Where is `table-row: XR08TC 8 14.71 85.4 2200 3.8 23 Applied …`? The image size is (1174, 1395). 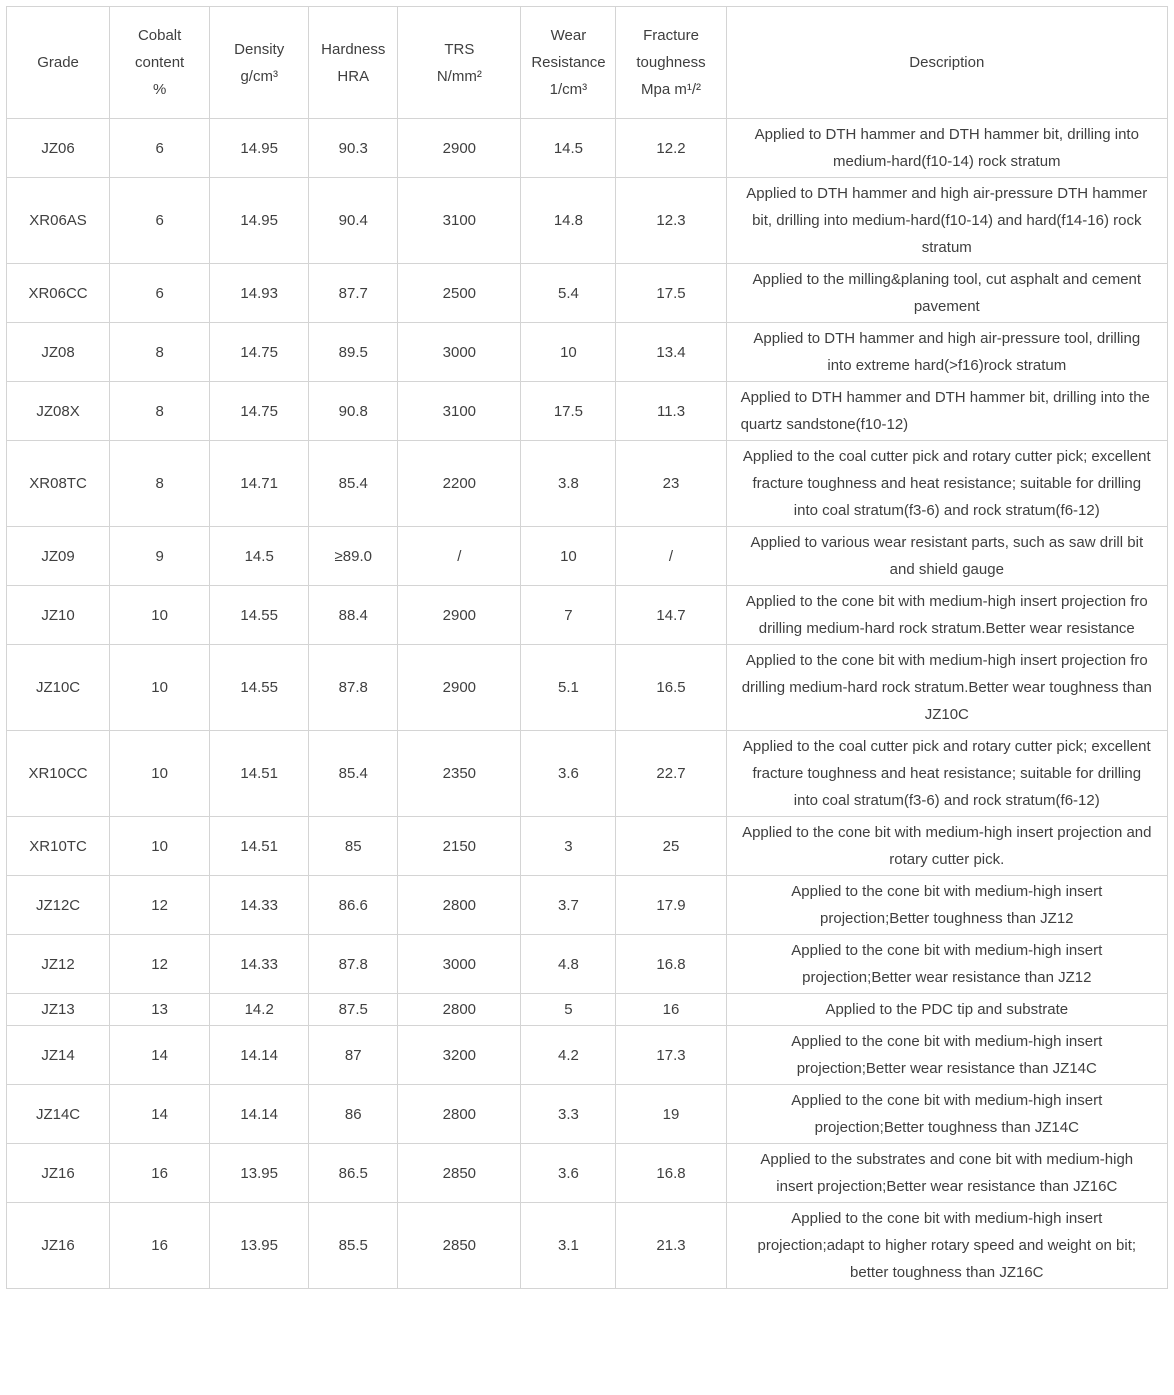
table-row: XR08TC 8 14.71 85.4 2200 3.8 23 Applied … is located at coordinates (587, 483).